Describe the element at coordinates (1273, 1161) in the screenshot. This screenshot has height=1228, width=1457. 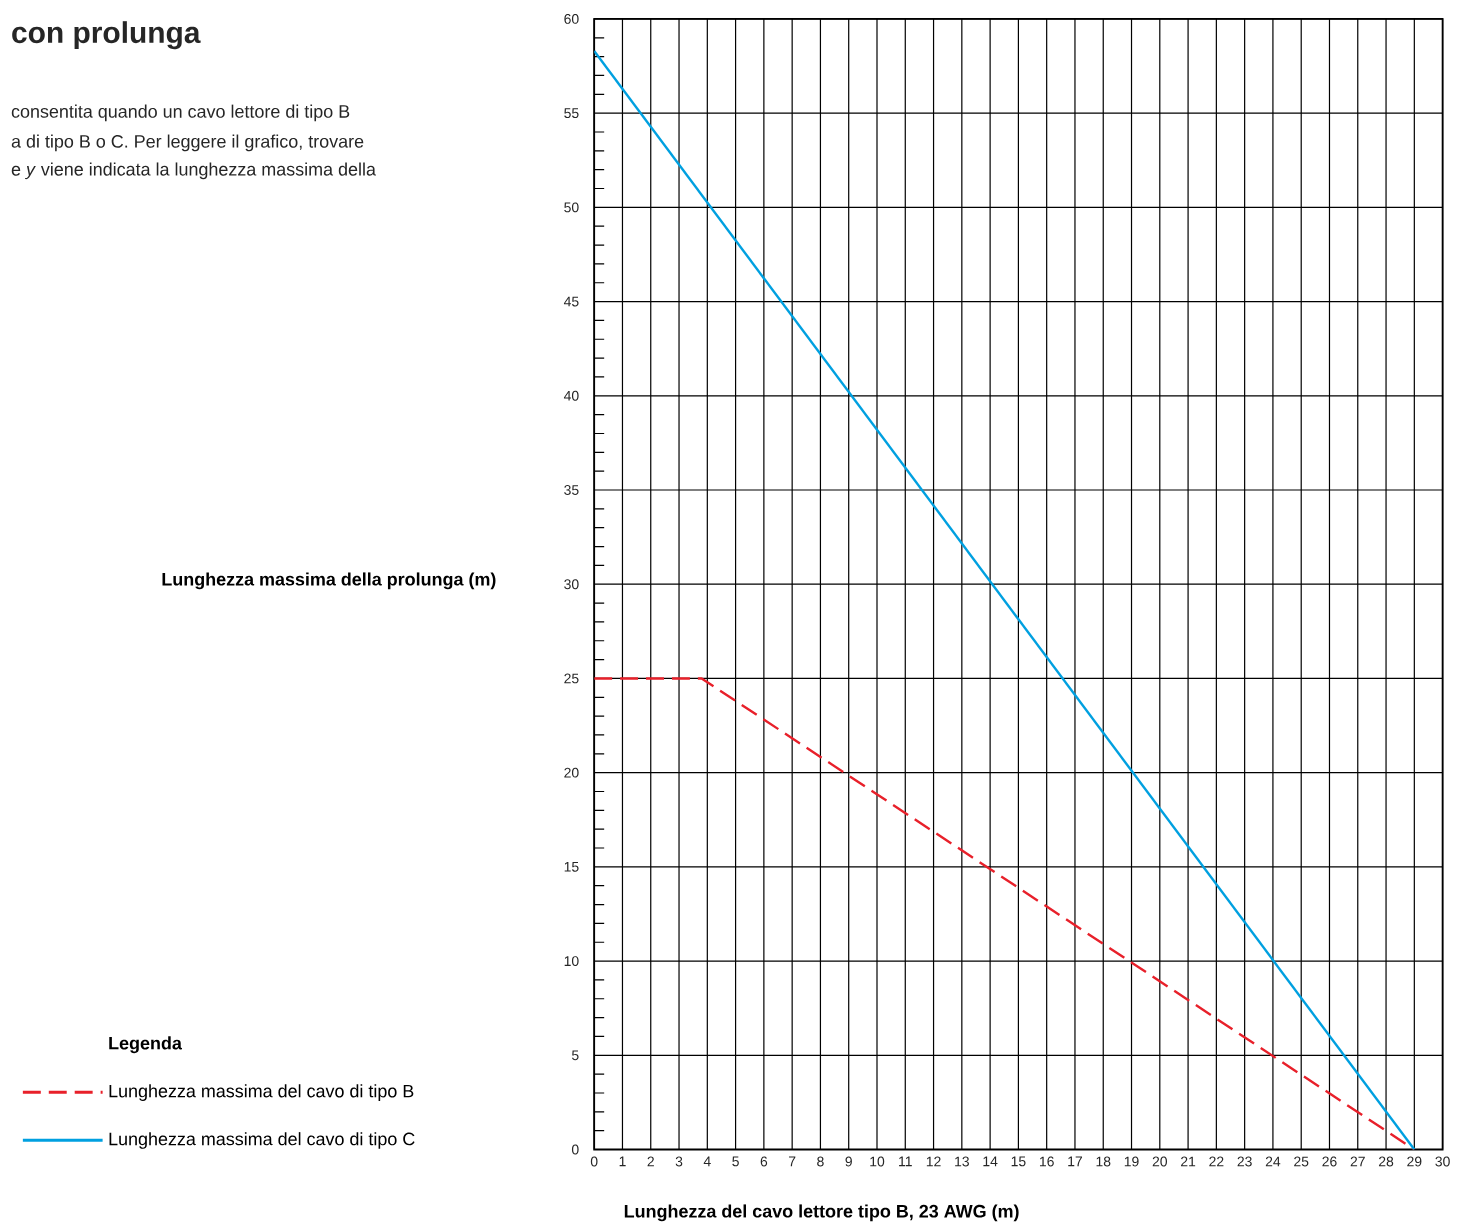
I see `x-tick-label: 24` at that location.